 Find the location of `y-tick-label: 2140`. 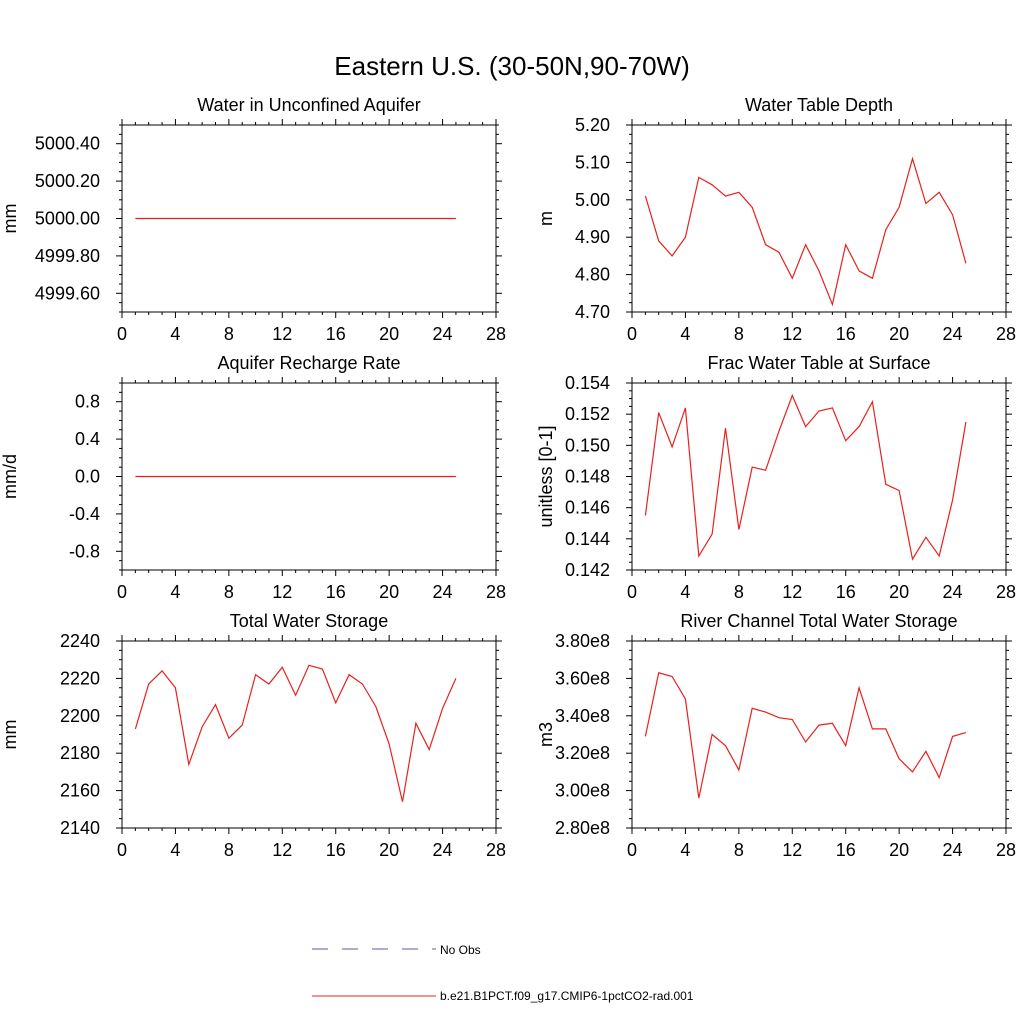

y-tick-label: 2140 is located at coordinates (80, 828).